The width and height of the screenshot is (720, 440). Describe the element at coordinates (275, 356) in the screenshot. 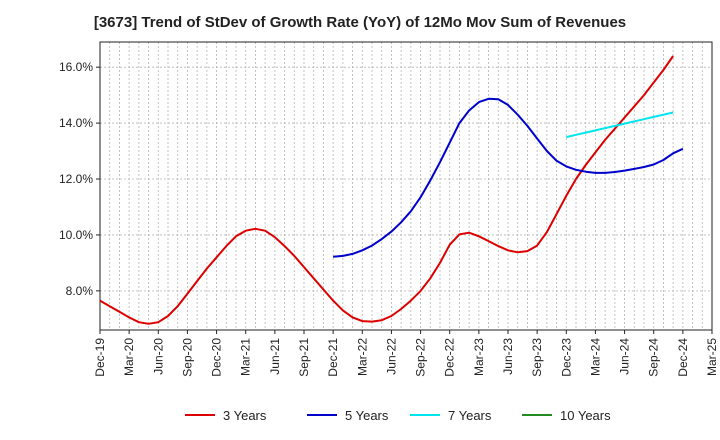

I see `x-tick-label: Jun-21` at that location.